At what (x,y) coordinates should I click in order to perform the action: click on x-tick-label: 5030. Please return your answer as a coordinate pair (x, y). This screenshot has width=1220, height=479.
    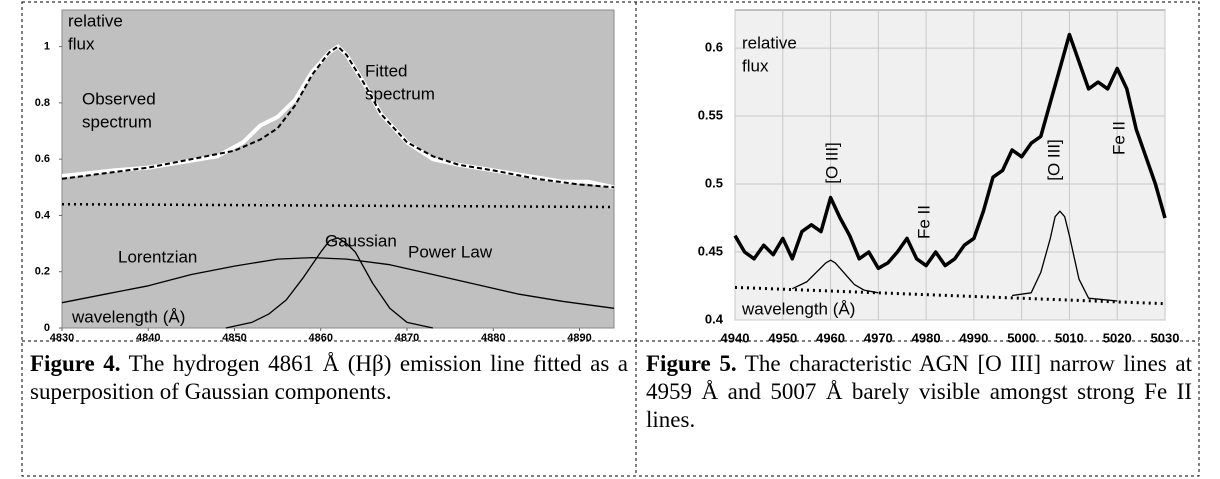
    Looking at the image, I should click on (1165, 337).